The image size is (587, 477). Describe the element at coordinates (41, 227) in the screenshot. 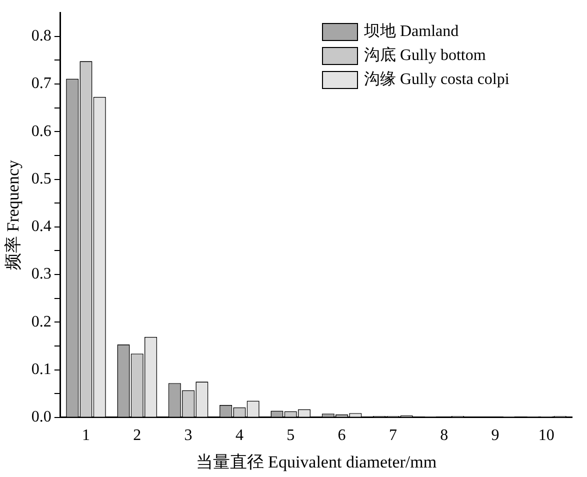

I see `y-tick-label: 0.4` at that location.